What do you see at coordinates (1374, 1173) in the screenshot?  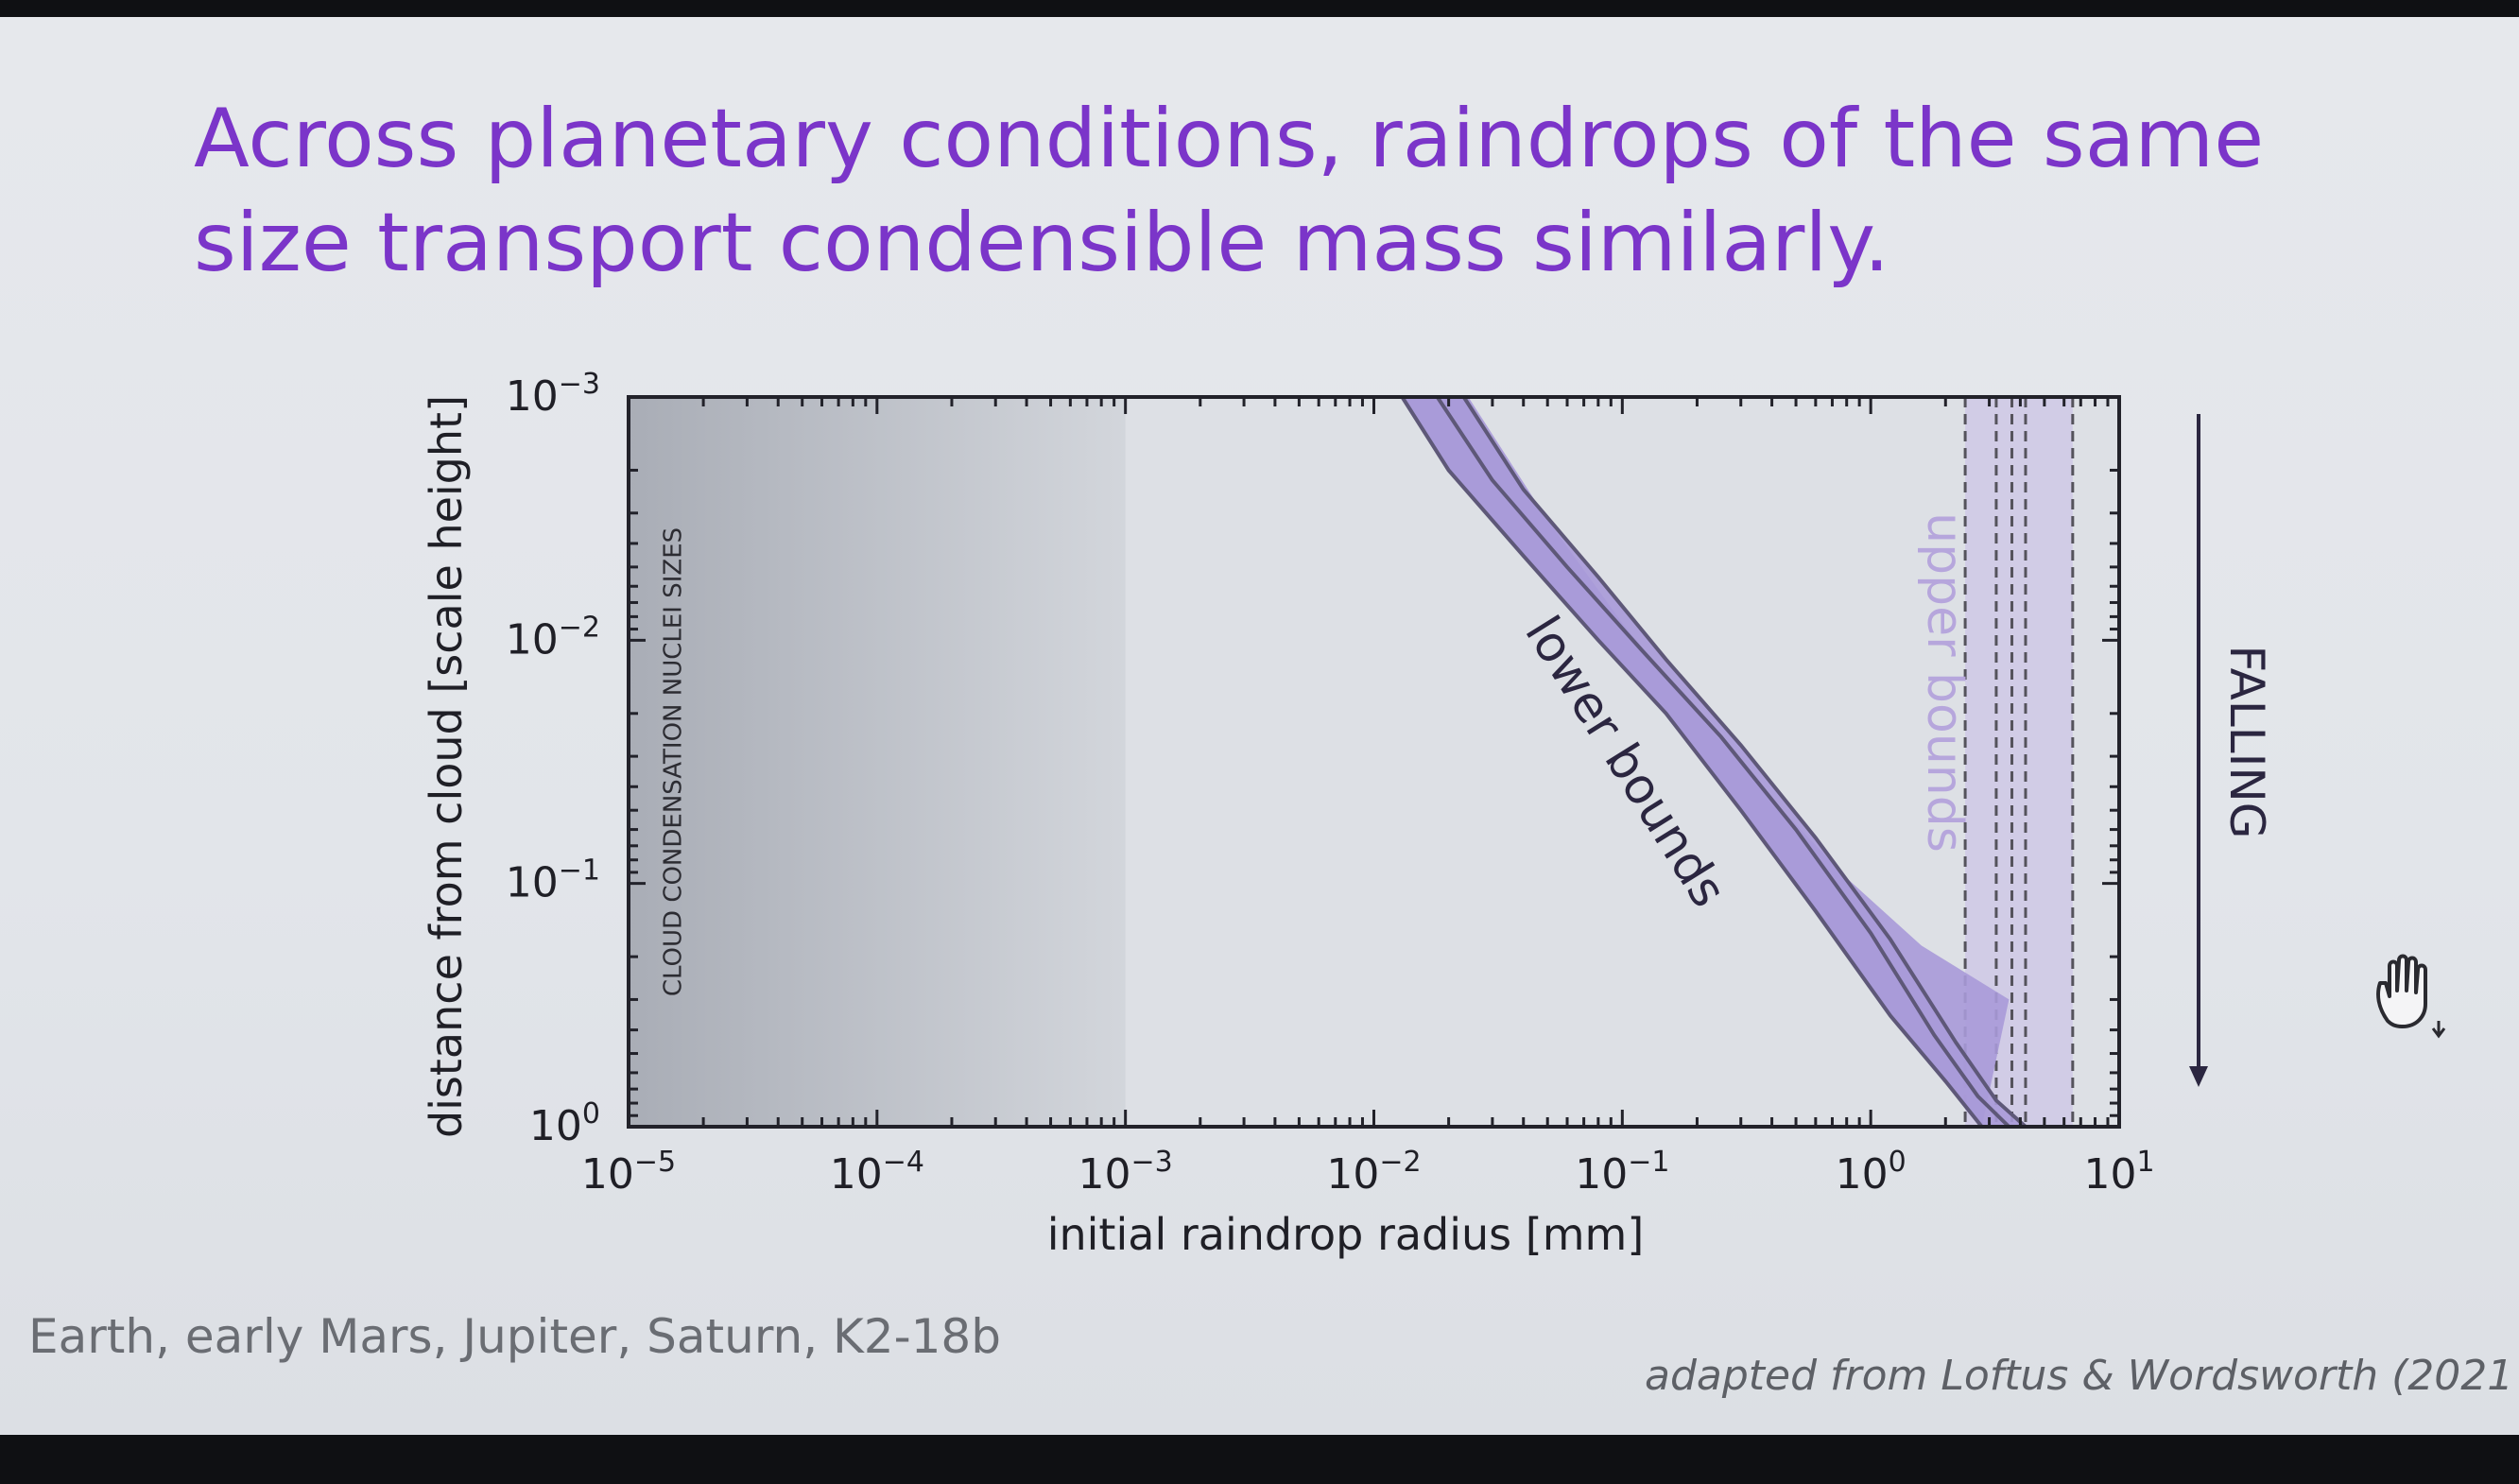 I see `x-tick-label: 10⁻²` at bounding box center [1374, 1173].